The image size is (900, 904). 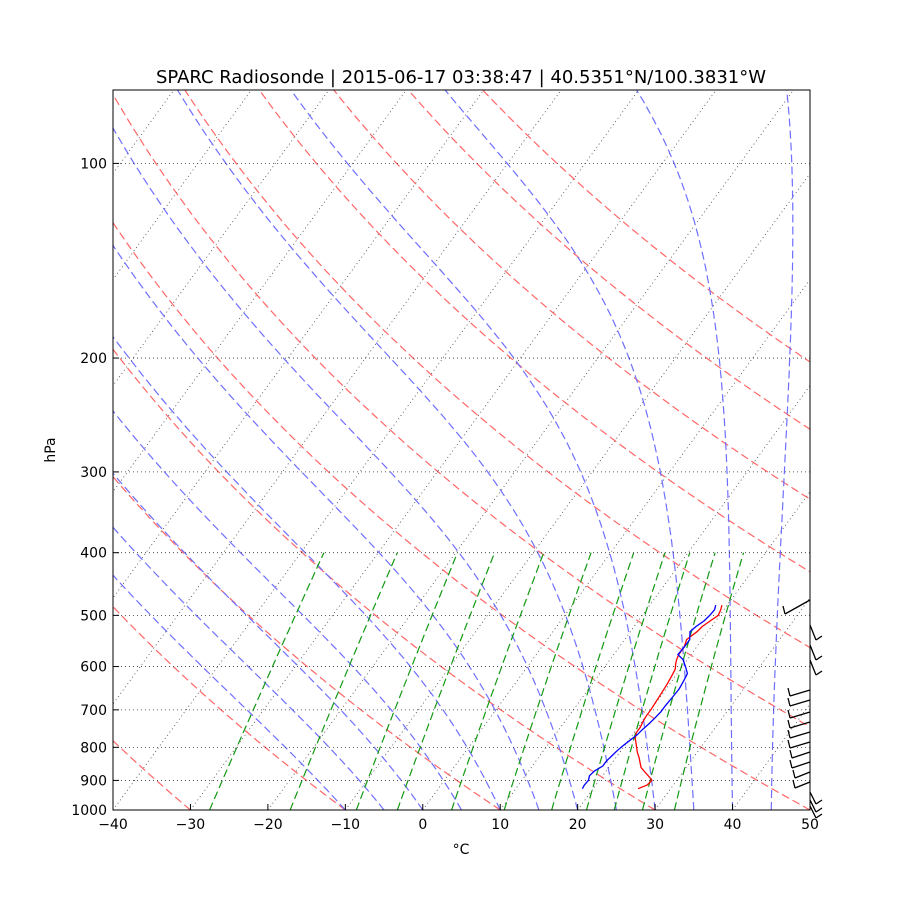 I want to click on y-tick-label: 400, so click(x=93, y=554).